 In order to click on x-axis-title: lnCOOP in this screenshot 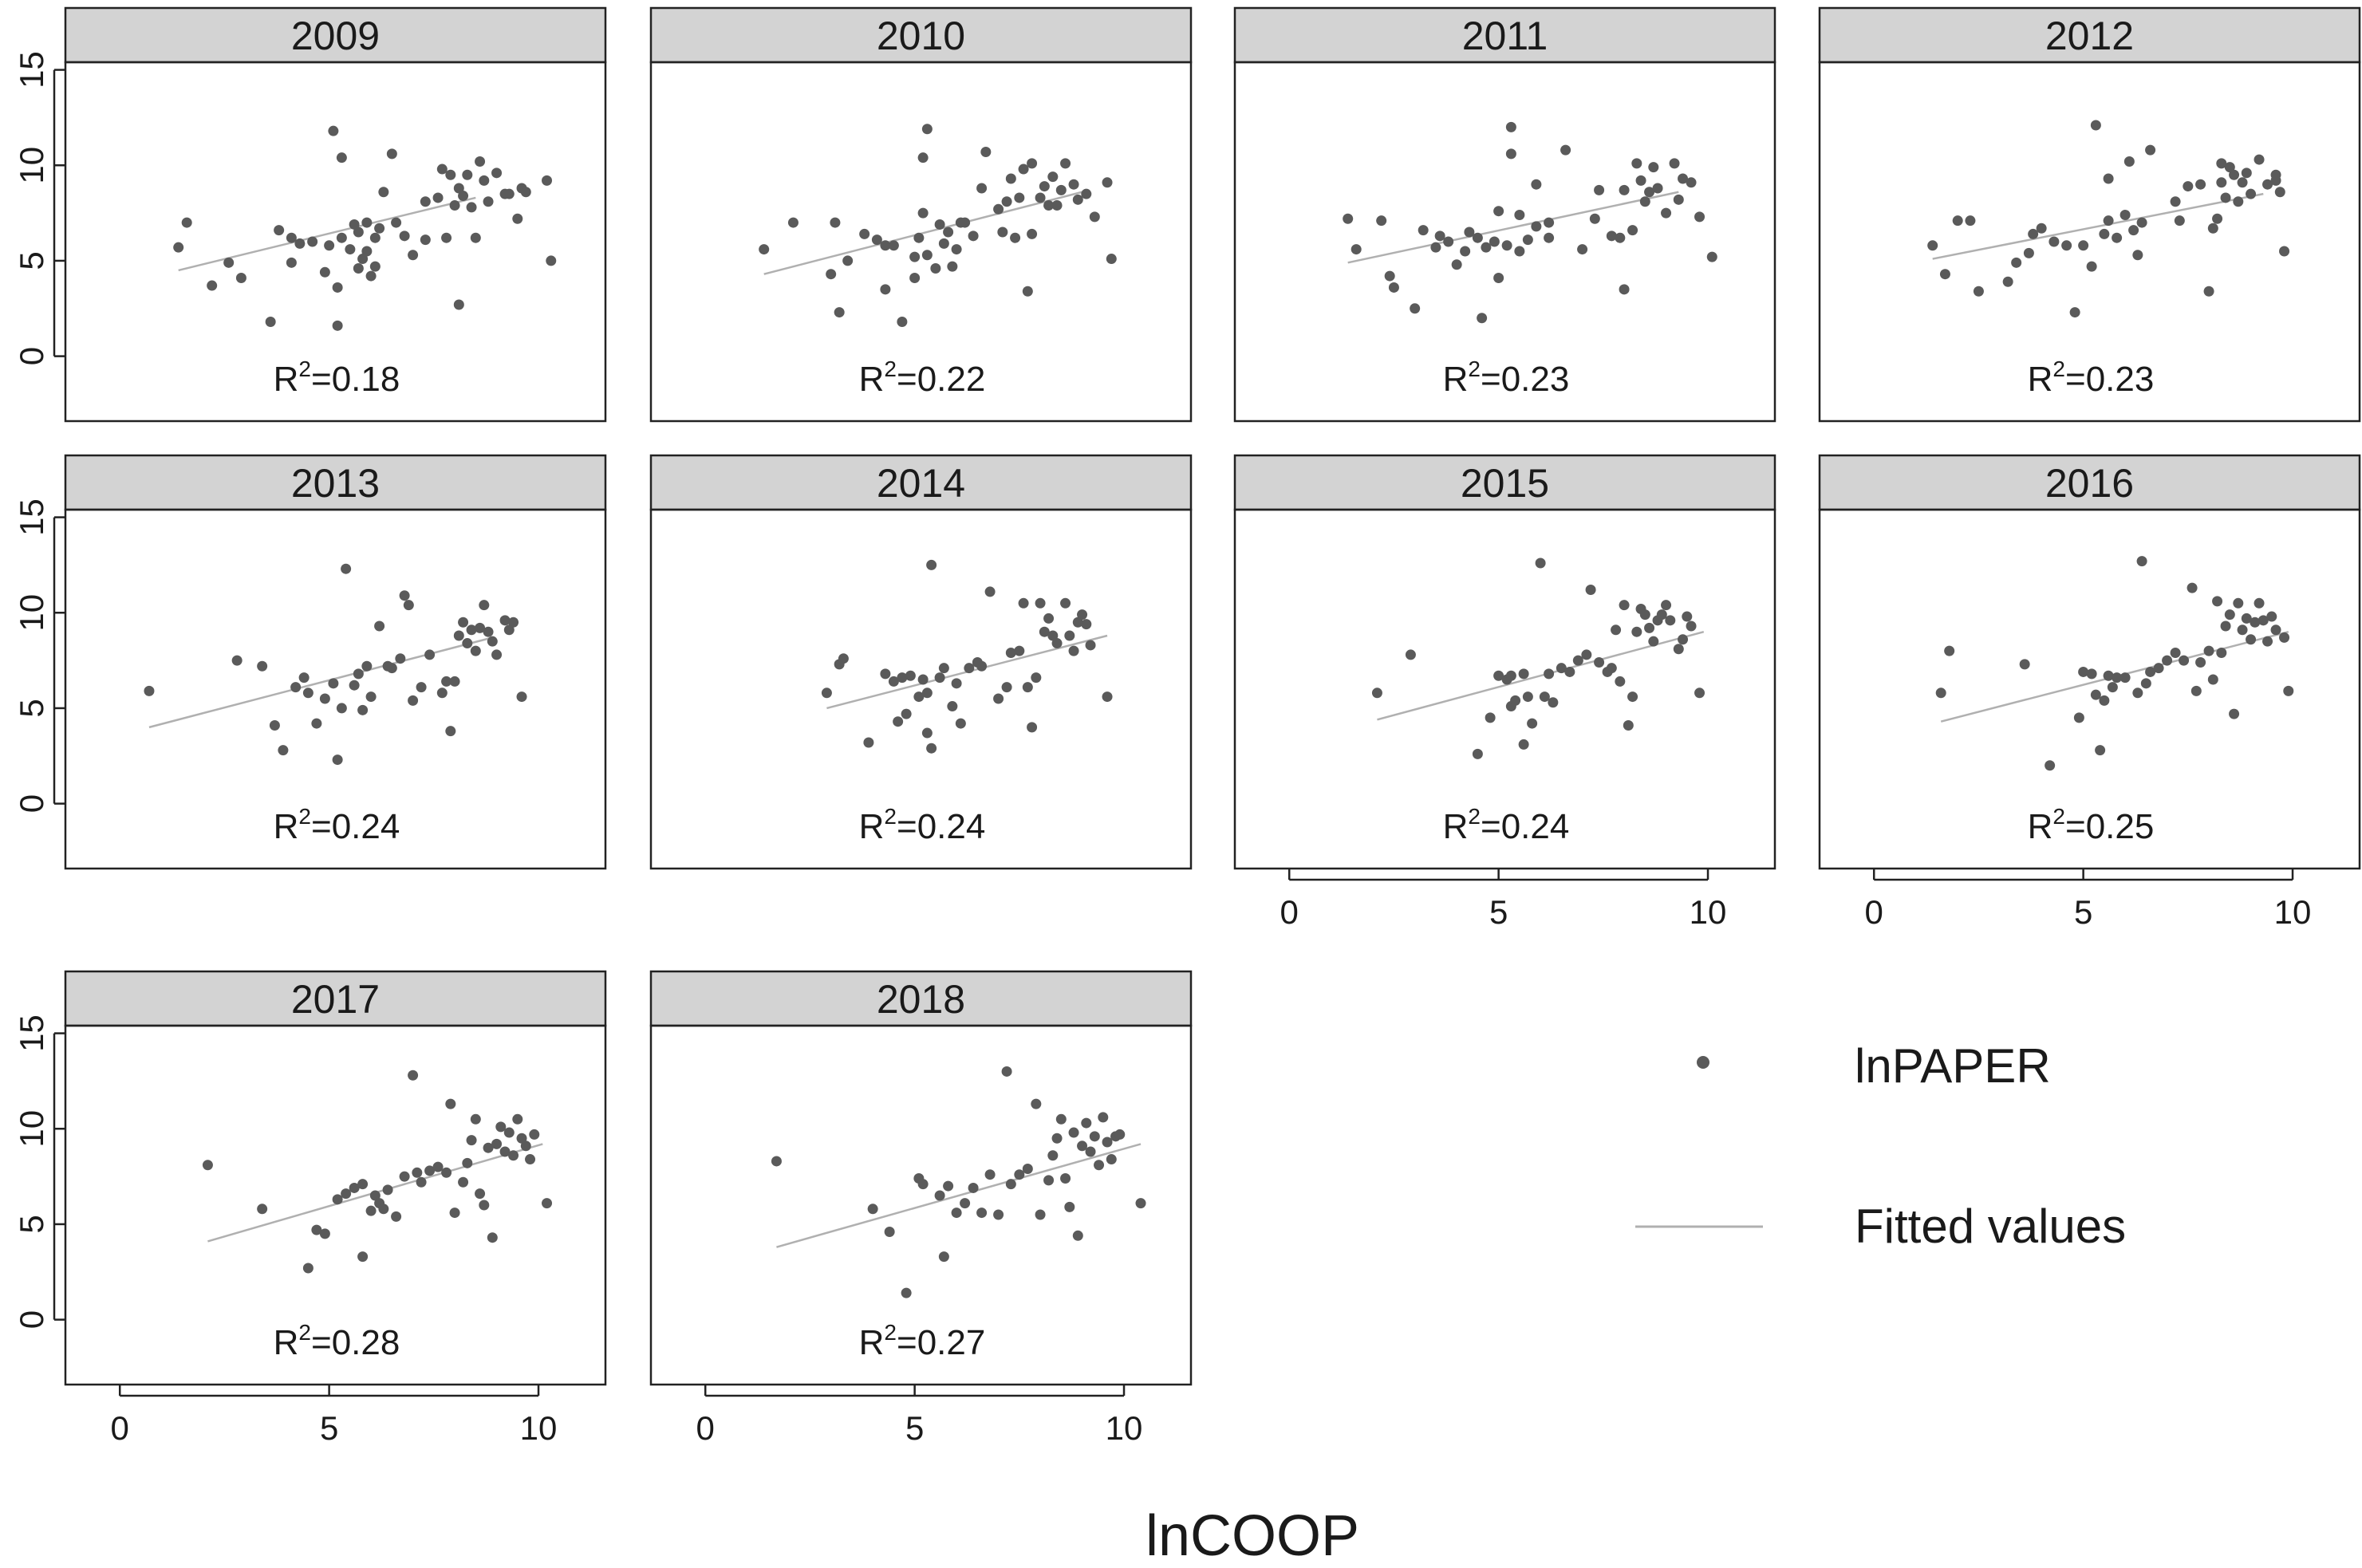, I will do `click(1252, 1536)`.